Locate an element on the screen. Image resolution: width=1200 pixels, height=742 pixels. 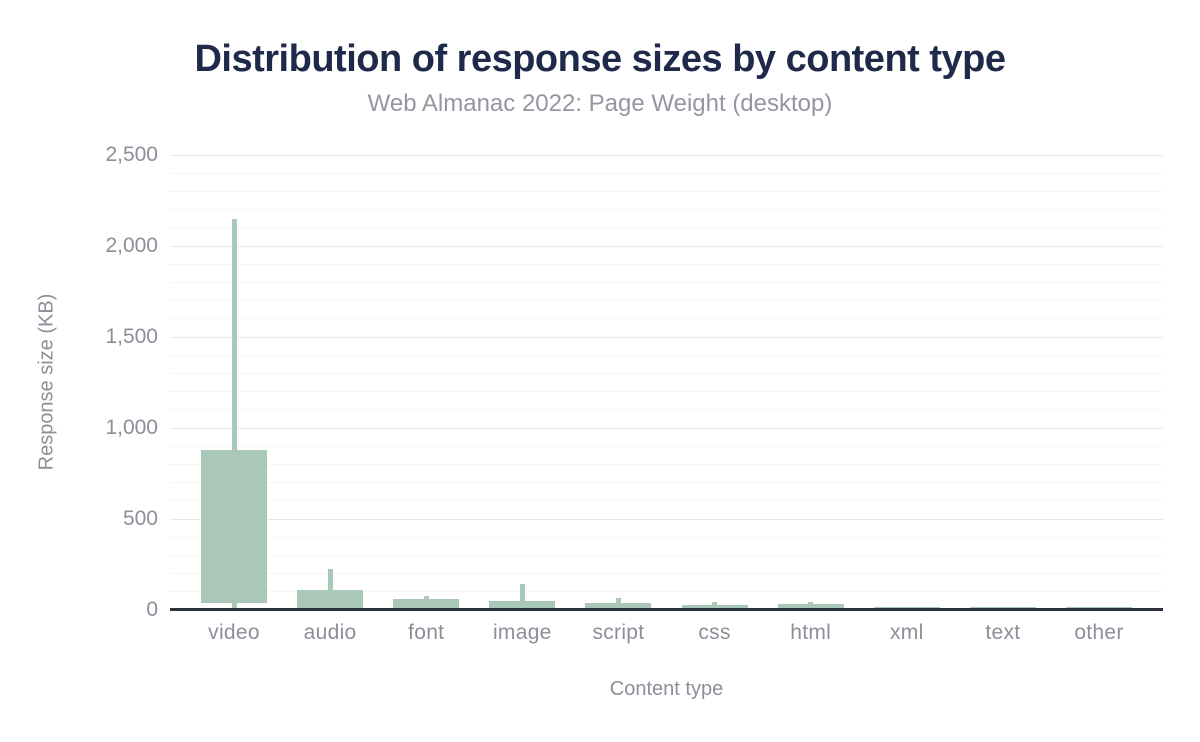
y-tick-label: 2,500 is located at coordinates (131, 154).